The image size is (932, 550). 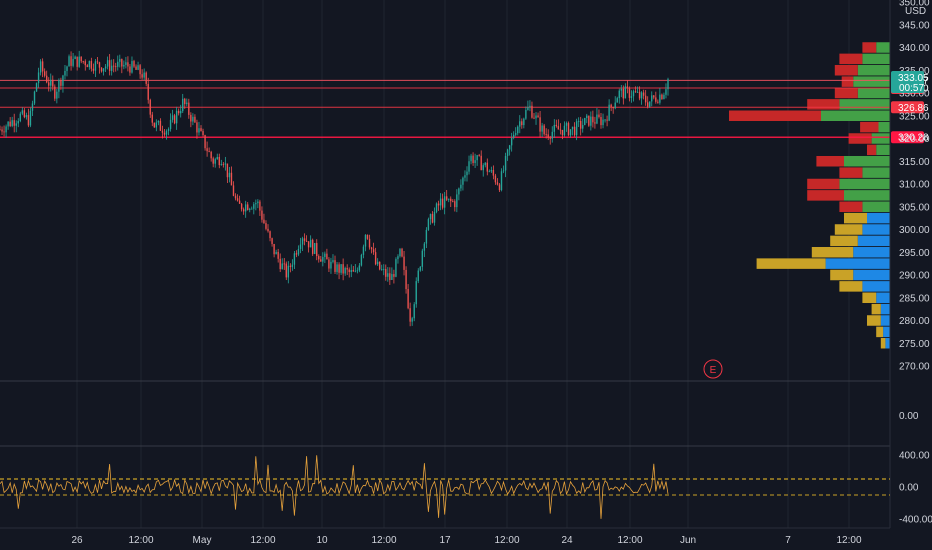 I want to click on price-tick-label: 300.00, so click(x=914, y=230).